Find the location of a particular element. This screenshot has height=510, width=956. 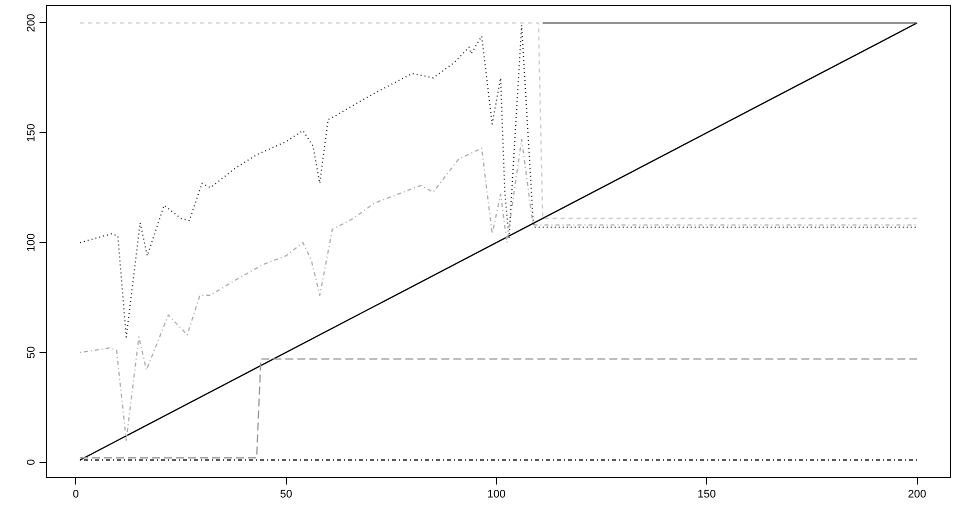

y-tick-label: 50 is located at coordinates (32, 352).